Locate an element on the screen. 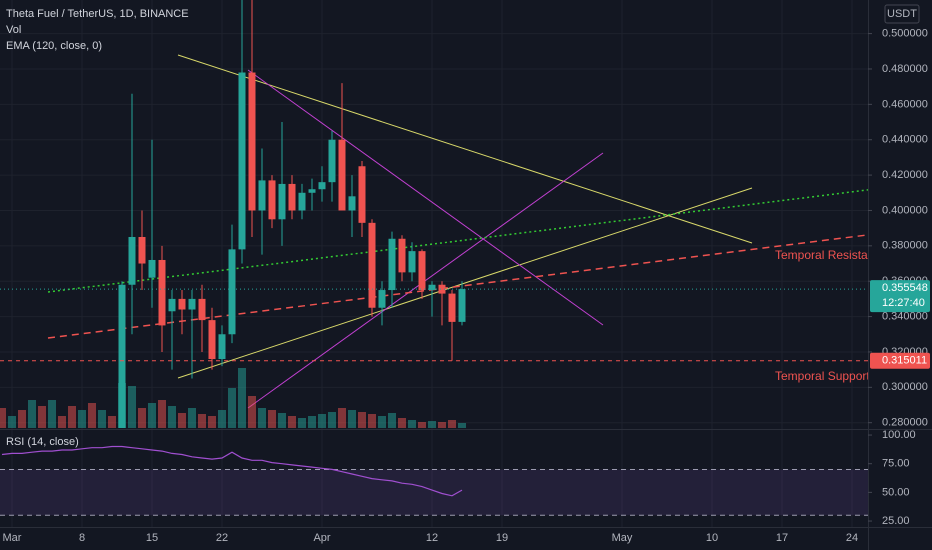 The height and width of the screenshot is (550, 932). x-tick-label: 17 is located at coordinates (782, 538).